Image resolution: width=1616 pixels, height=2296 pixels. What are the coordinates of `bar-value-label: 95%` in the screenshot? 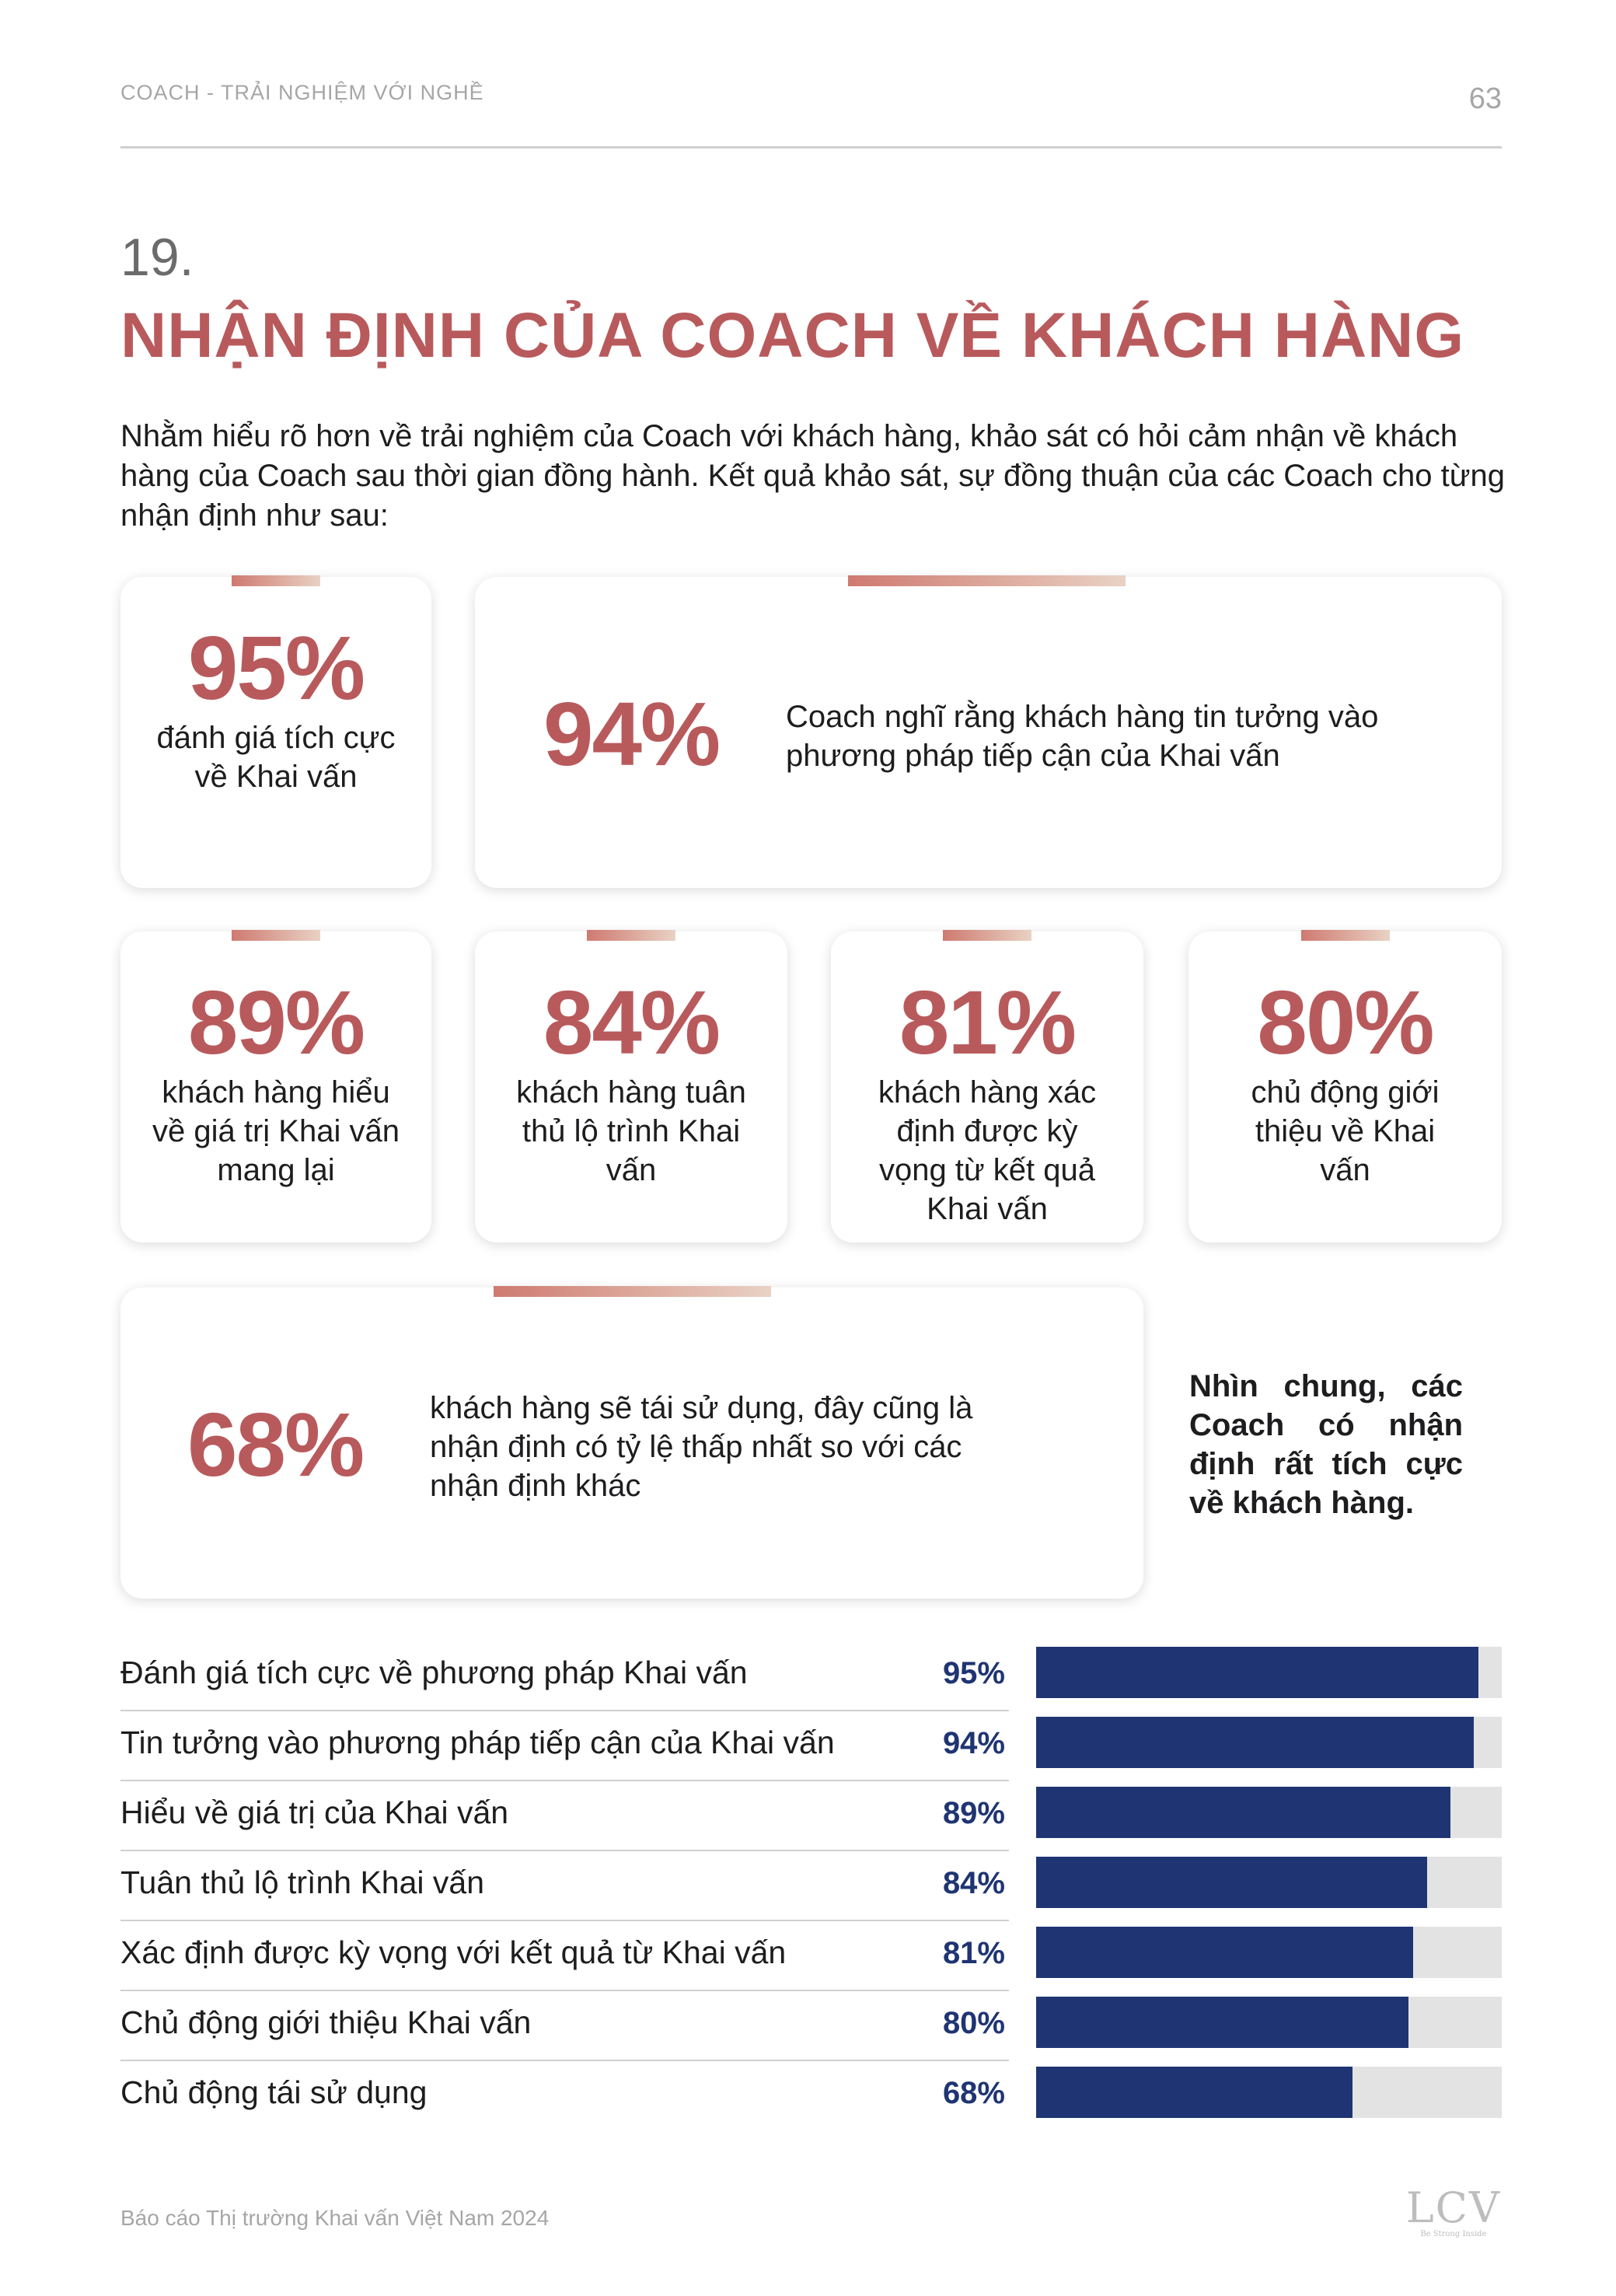 It's located at (973, 1673).